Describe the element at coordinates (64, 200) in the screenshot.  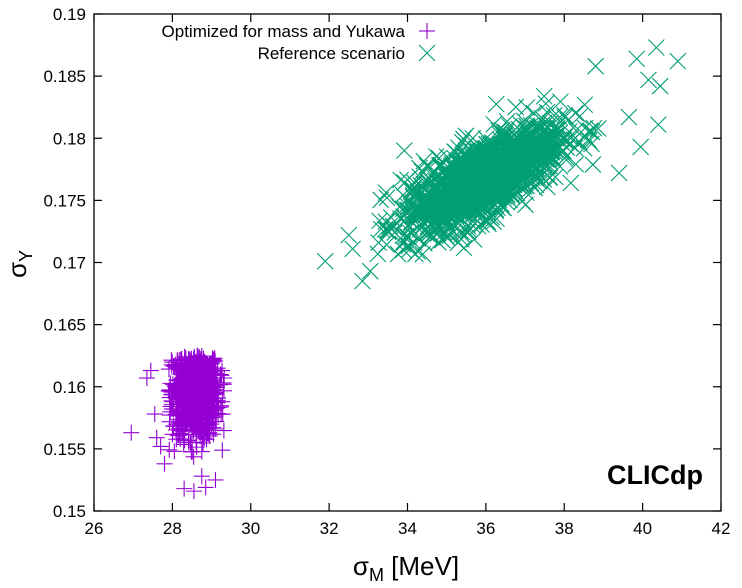
I see `y-tick-label: 0.175` at that location.